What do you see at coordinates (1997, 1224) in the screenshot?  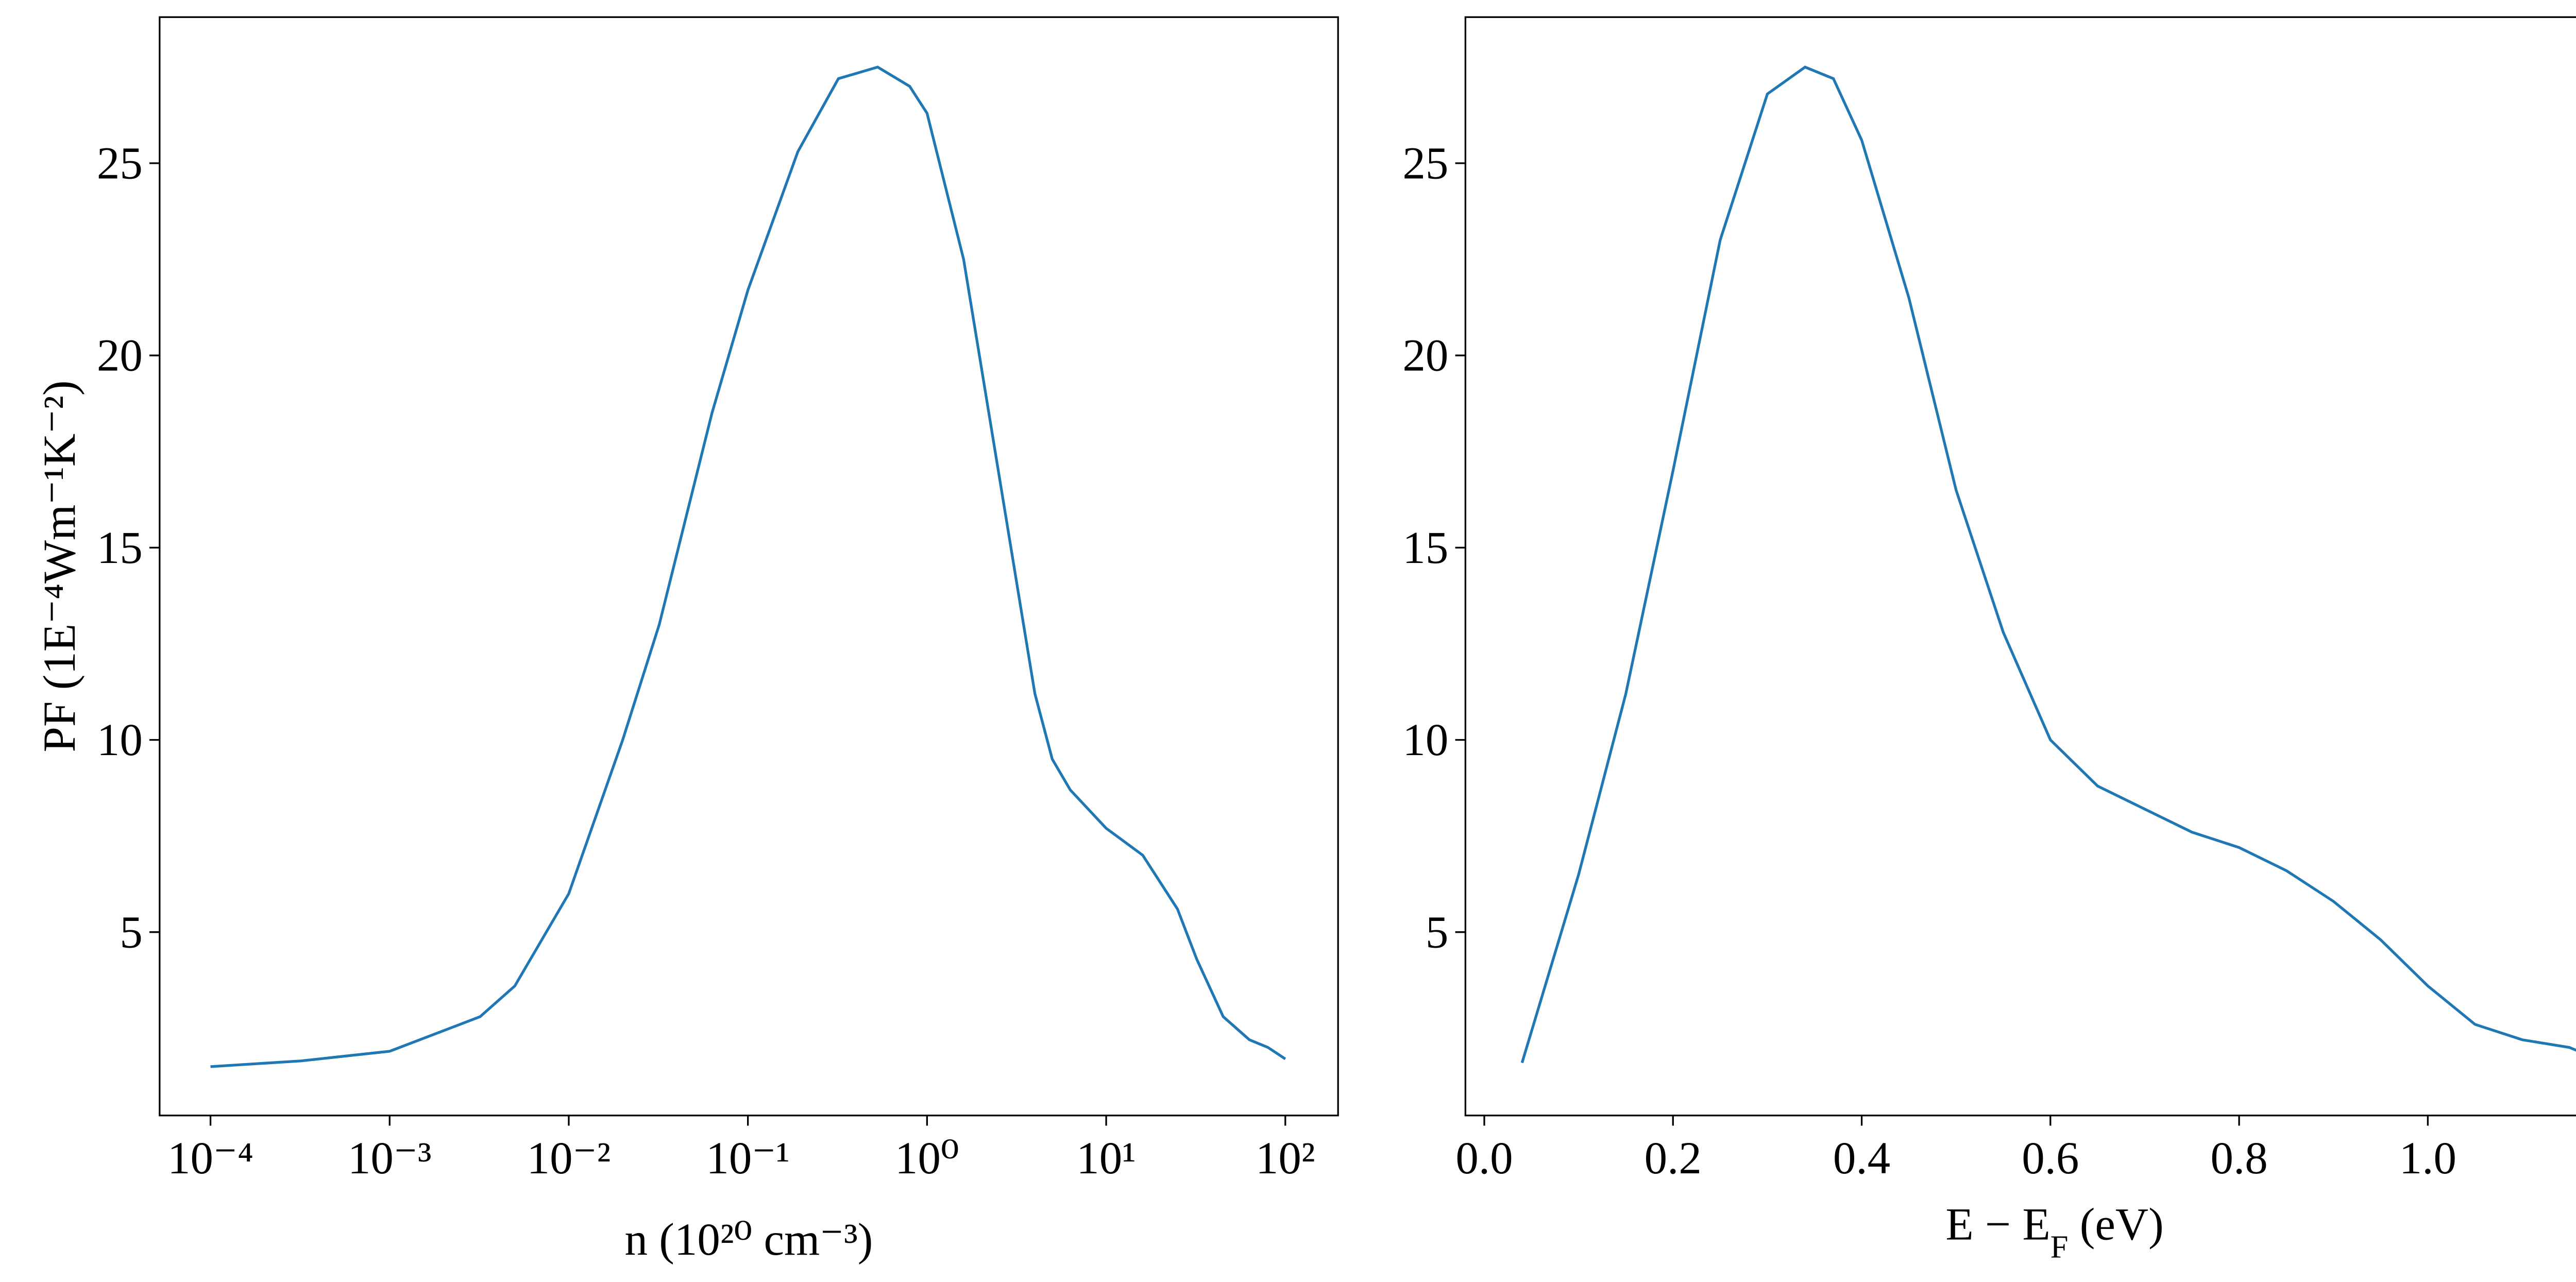 I see `x-axis-label-part: E − E` at bounding box center [1997, 1224].